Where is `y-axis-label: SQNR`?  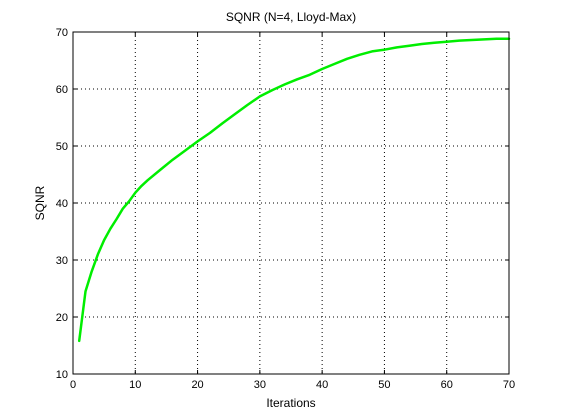
y-axis-label: SQNR is located at coordinates (40, 202).